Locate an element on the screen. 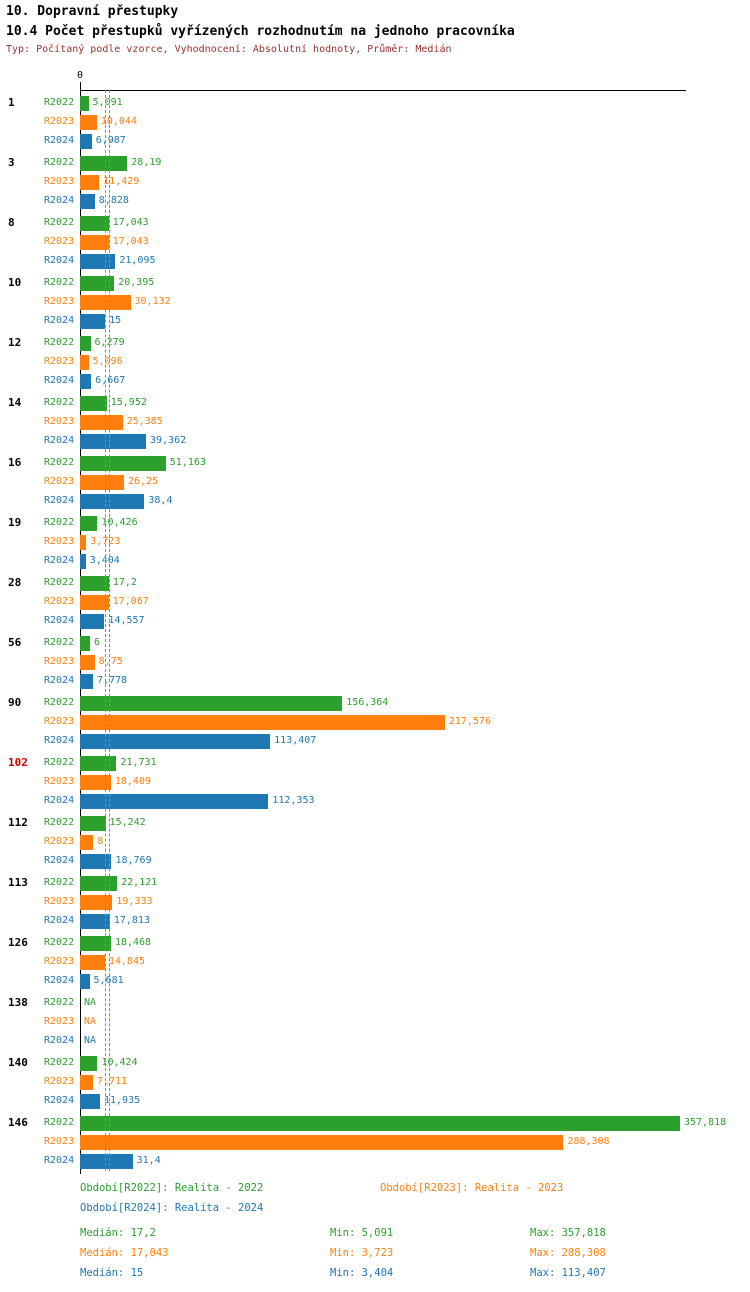 The height and width of the screenshot is (1292, 750). legend-item-r2023: Období[R2023]: Realita - 2023 is located at coordinates (472, 1188).